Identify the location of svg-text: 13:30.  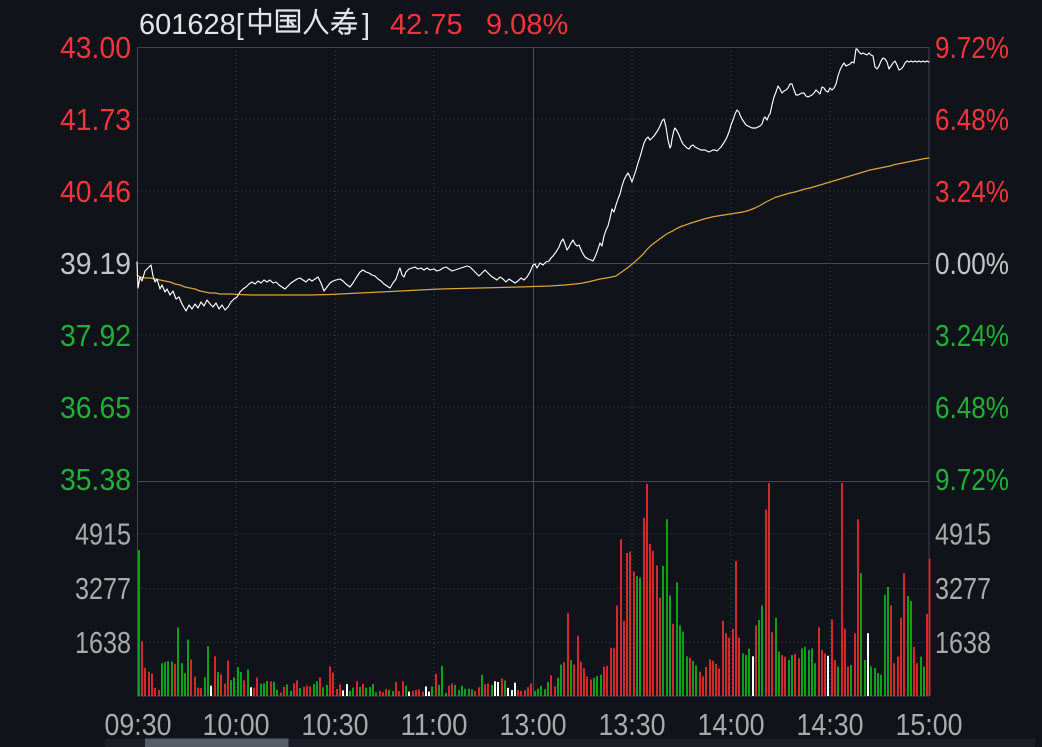
(632, 725).